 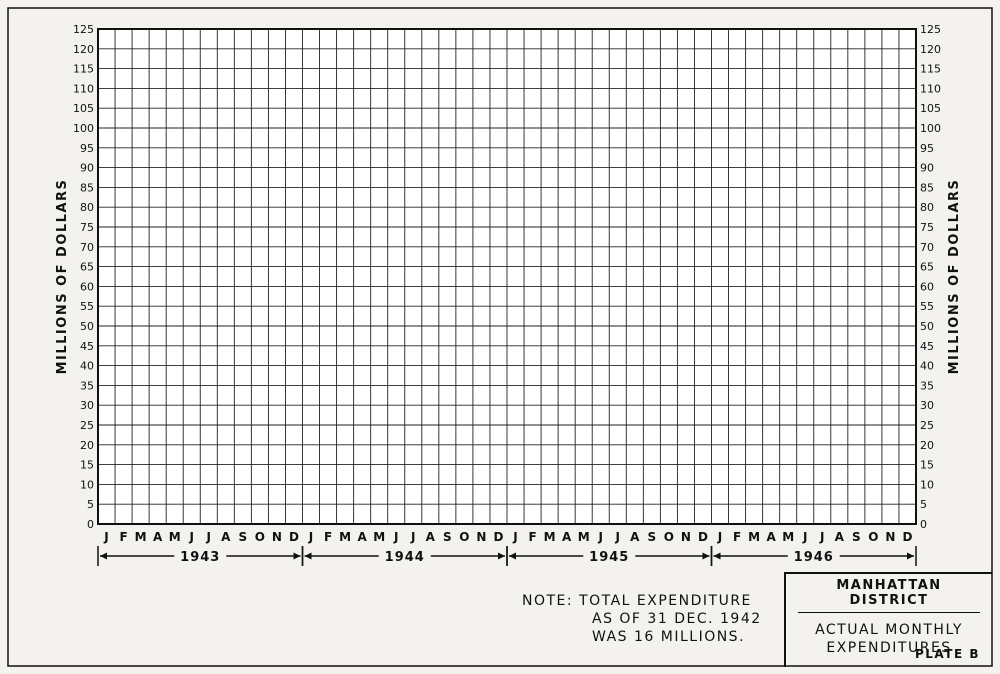 I want to click on y-tick-right-label: 120, so click(x=930, y=49).